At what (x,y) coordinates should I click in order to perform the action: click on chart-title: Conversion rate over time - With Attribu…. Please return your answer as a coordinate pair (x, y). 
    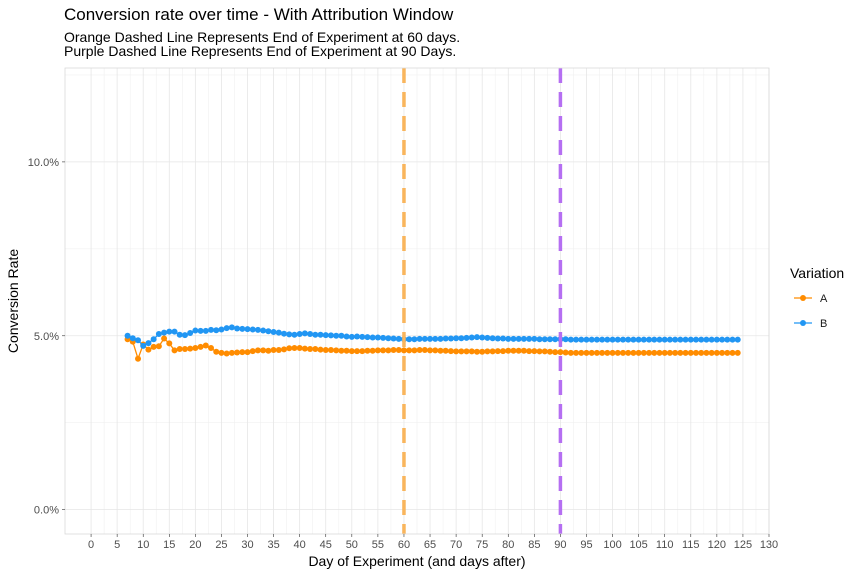
    Looking at the image, I should click on (259, 14).